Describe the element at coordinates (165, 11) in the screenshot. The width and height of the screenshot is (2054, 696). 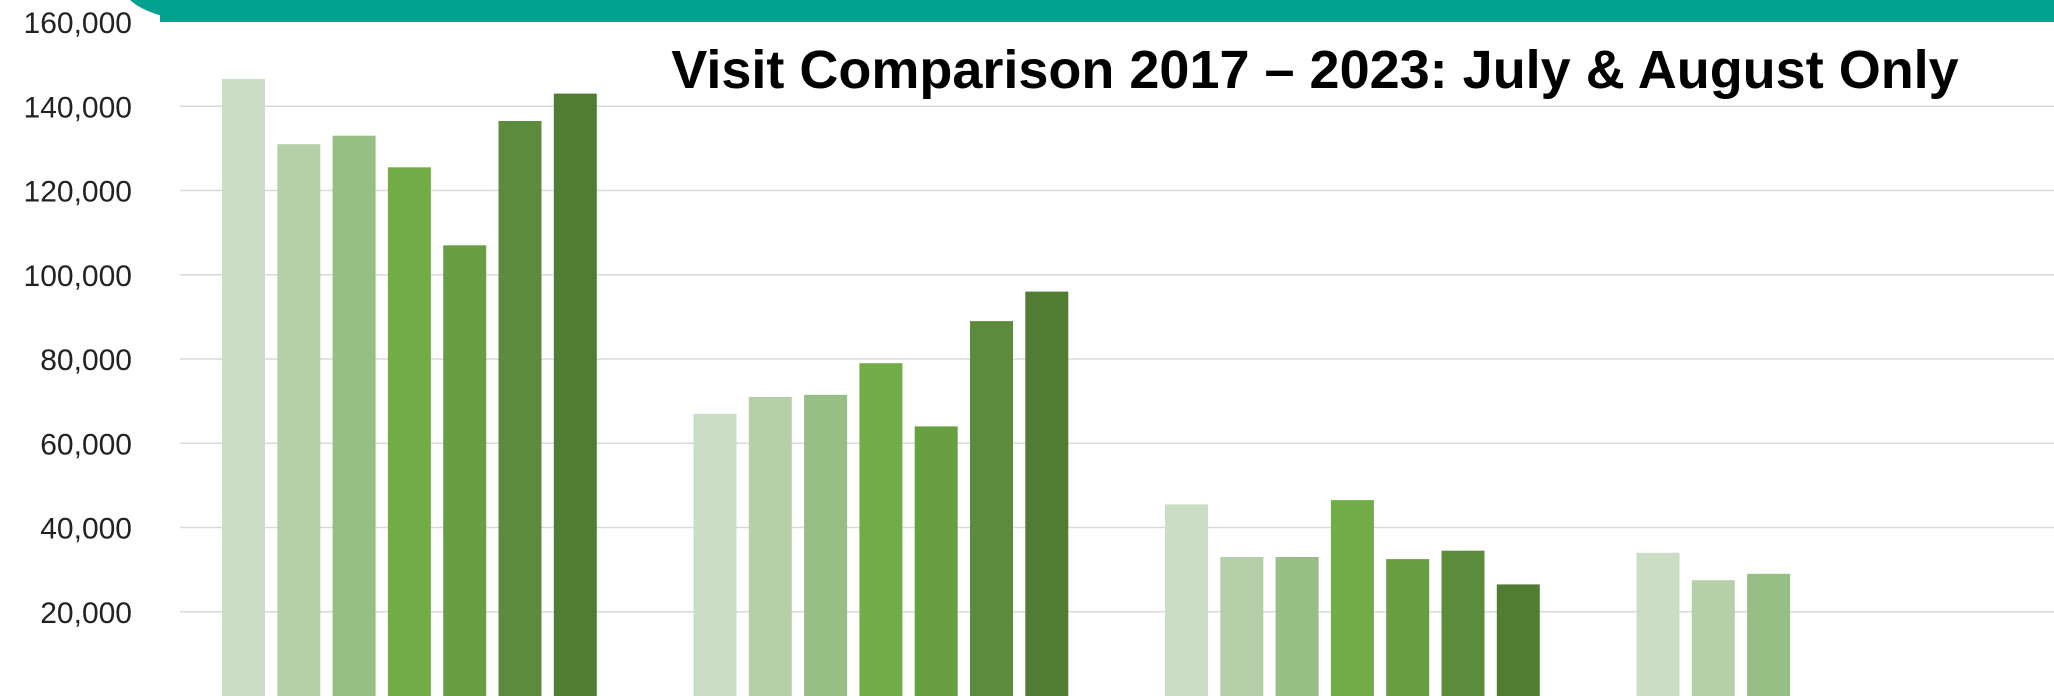
I see `header-band-curve` at that location.